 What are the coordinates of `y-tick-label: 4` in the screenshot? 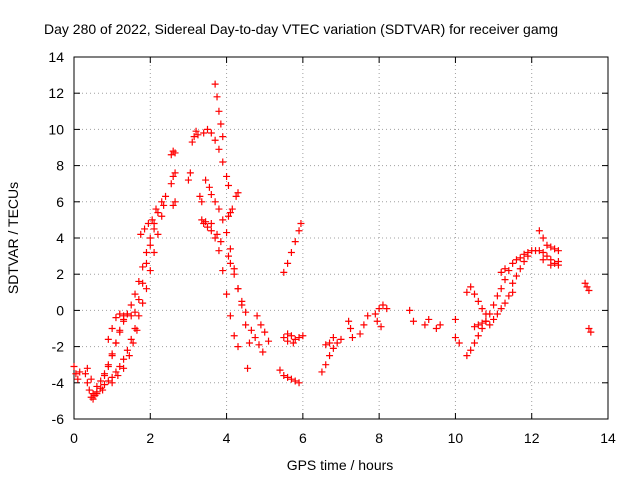 It's located at (60, 238).